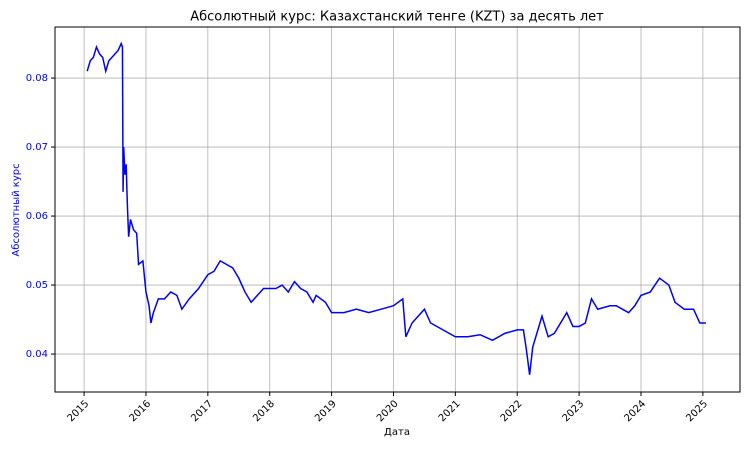 This screenshot has height=450, width=750. I want to click on y-tick-label: 0.08, so click(37, 78).